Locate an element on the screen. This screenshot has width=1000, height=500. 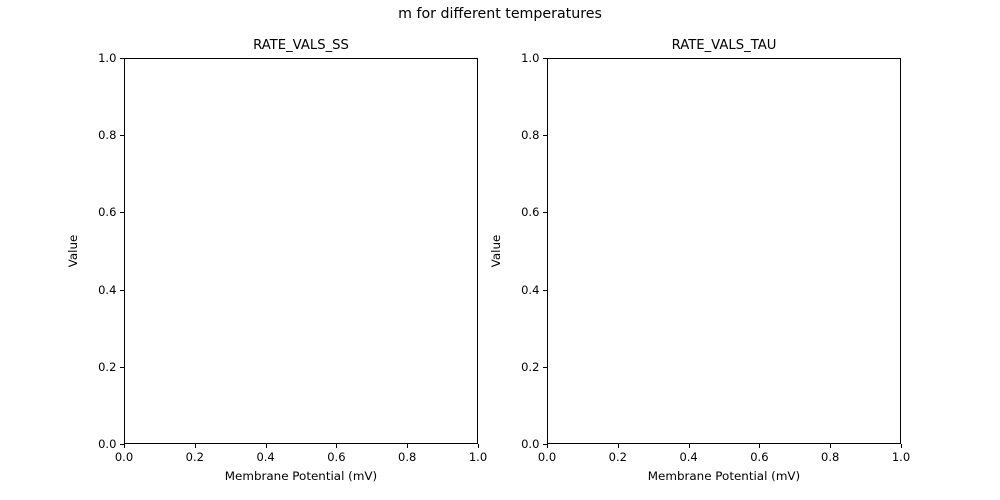
x-axis-label-right: Membrane Potential (mV) is located at coordinates (724, 476).